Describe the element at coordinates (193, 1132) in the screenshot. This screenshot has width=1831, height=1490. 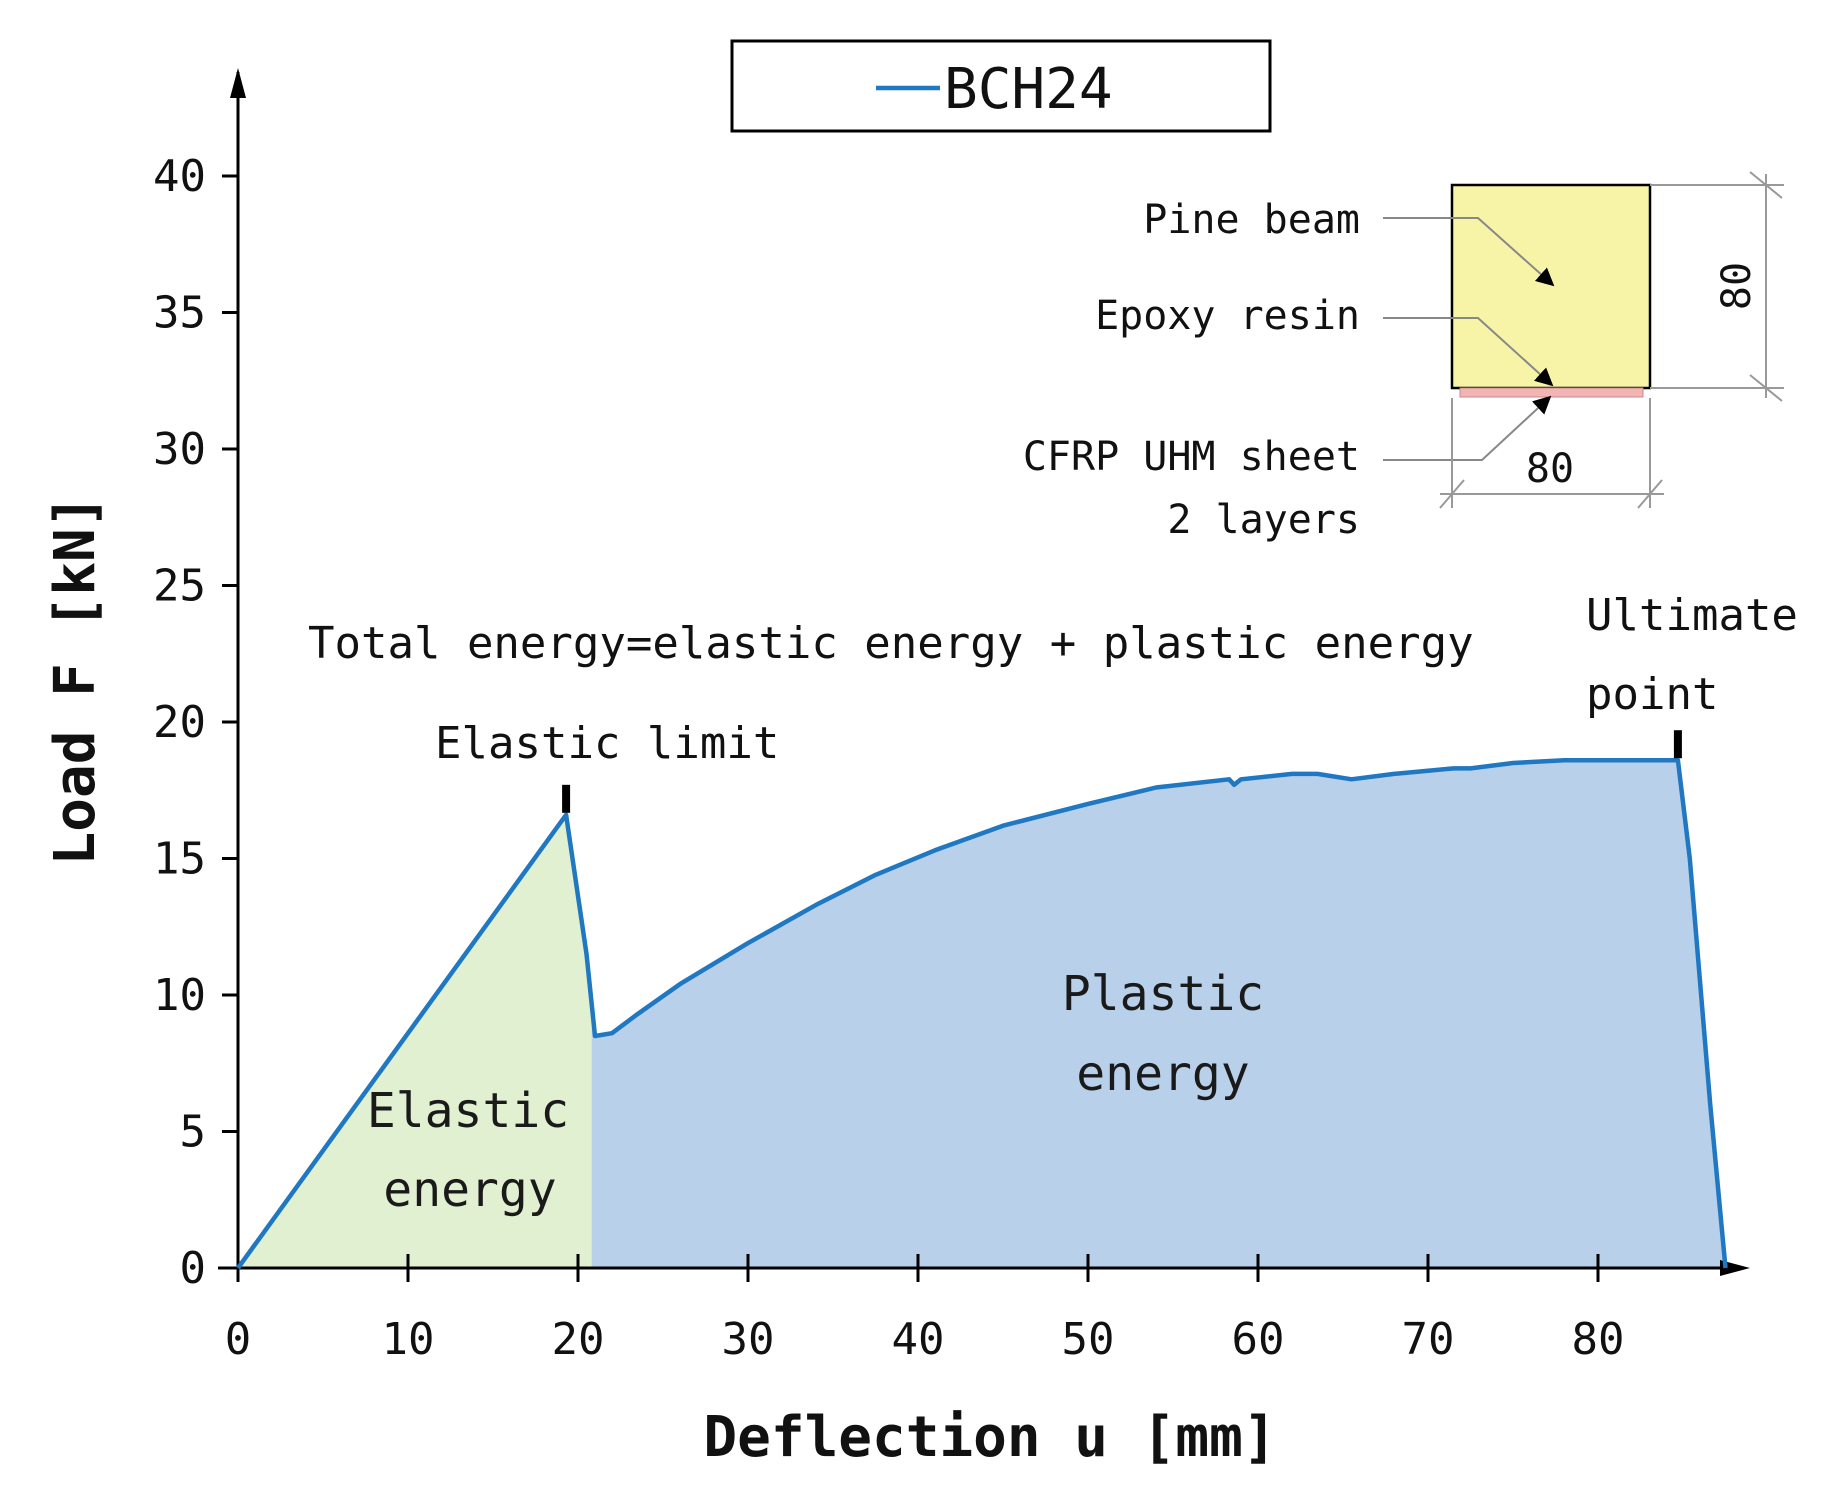
I see `y-tick-label: 5` at that location.